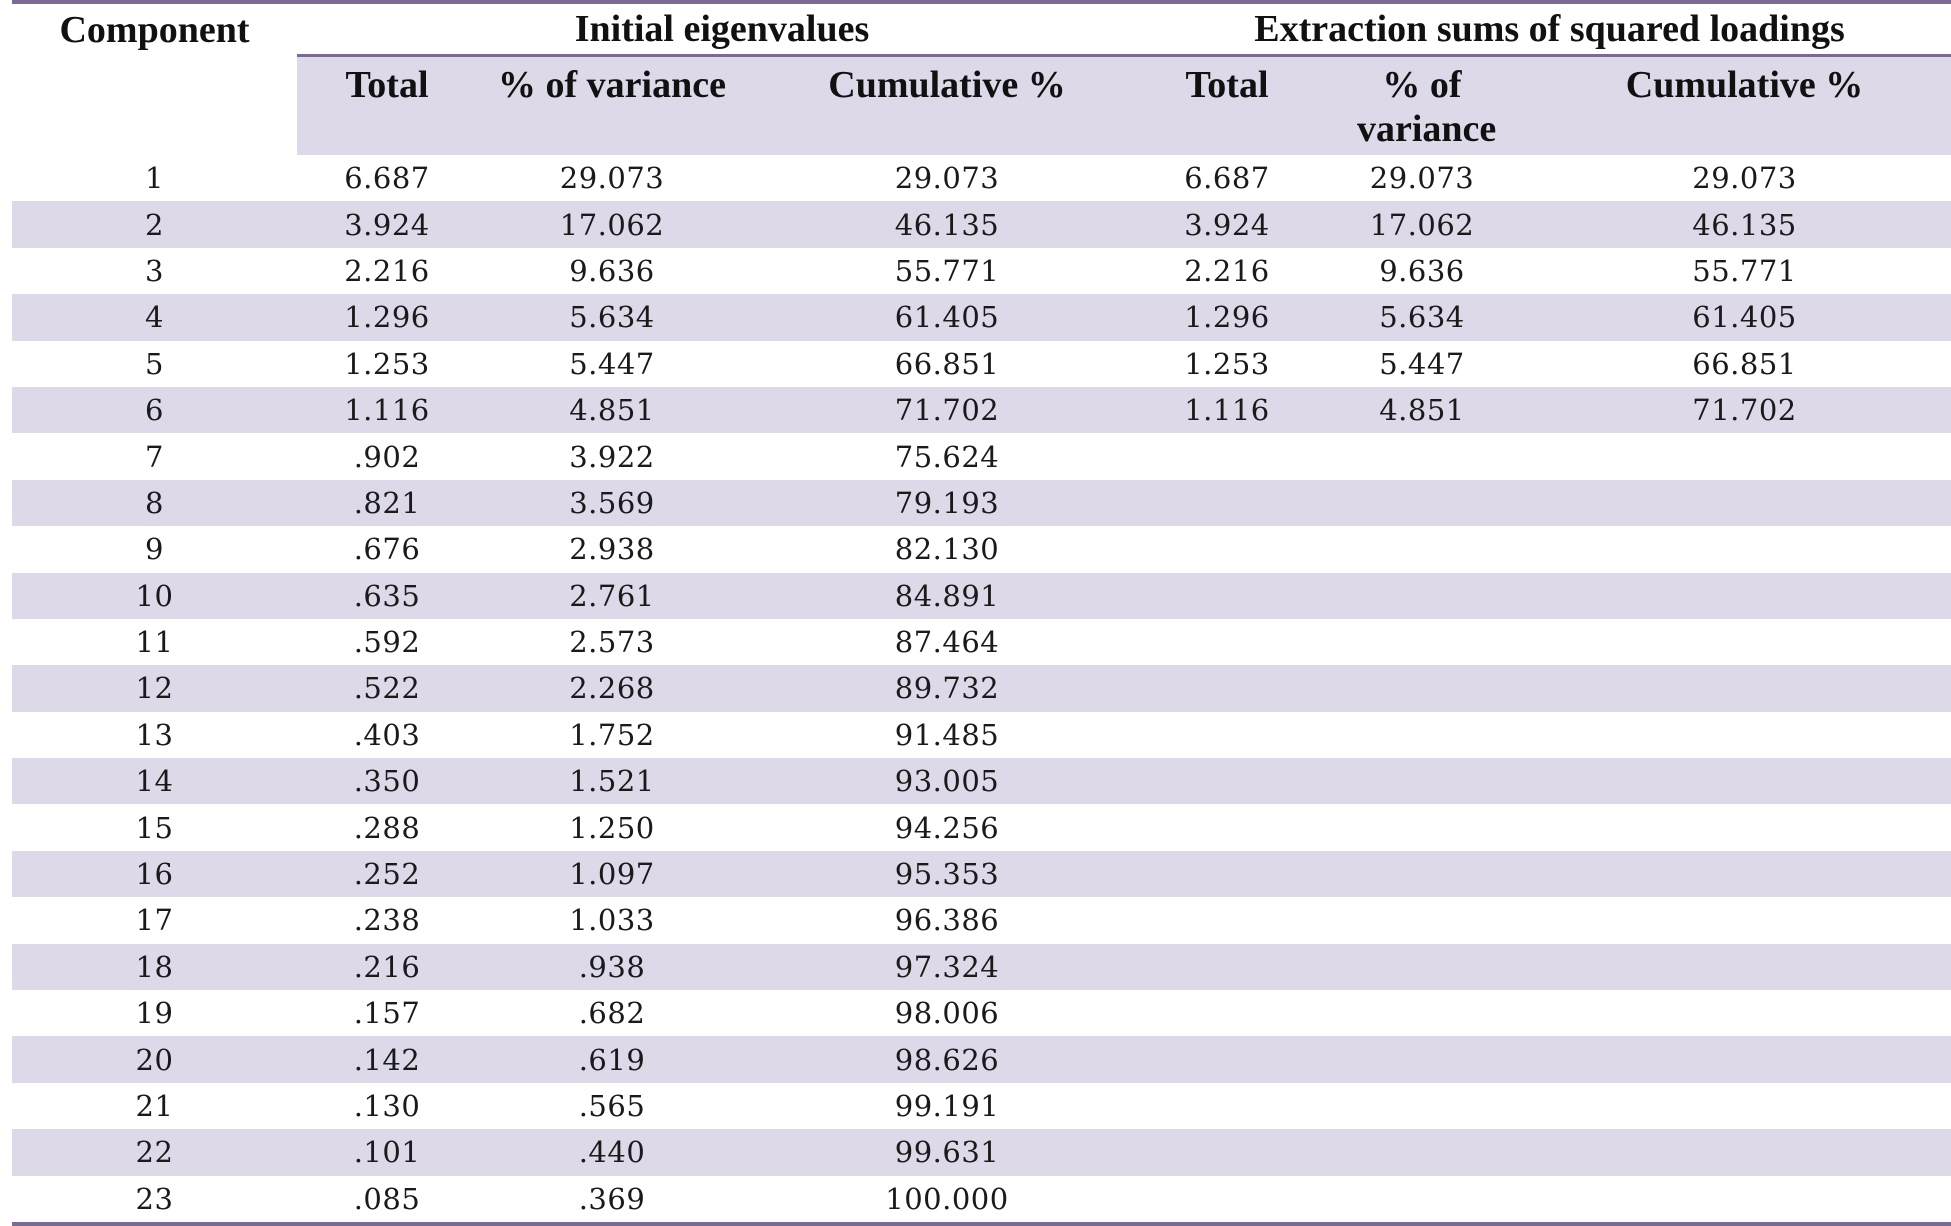 The width and height of the screenshot is (1951, 1226). I want to click on cell-initial-total: .676, so click(387, 549).